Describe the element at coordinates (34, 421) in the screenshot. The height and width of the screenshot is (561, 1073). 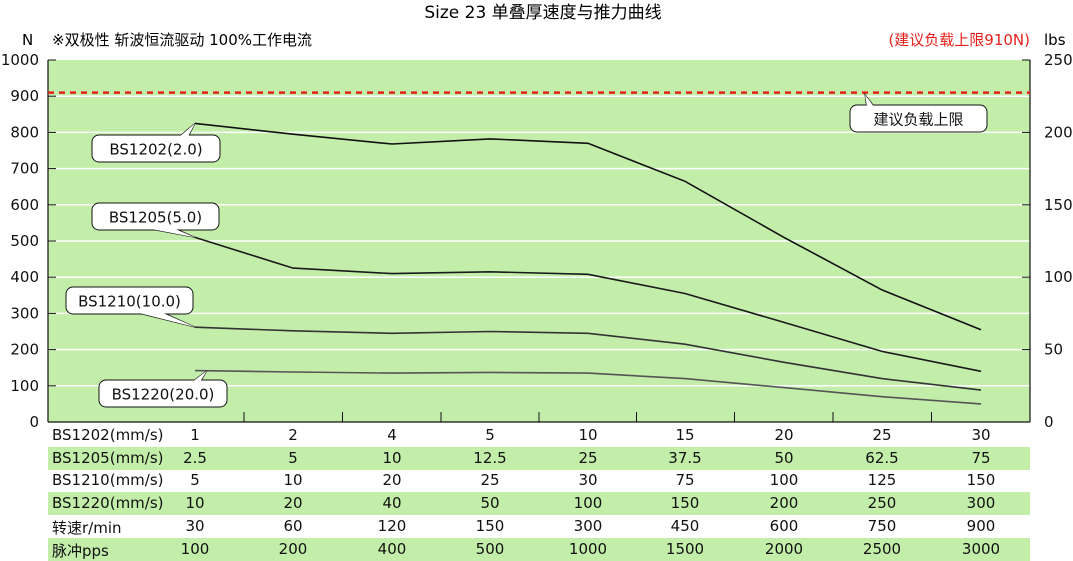
I see `y-tick-label-left: 0` at that location.